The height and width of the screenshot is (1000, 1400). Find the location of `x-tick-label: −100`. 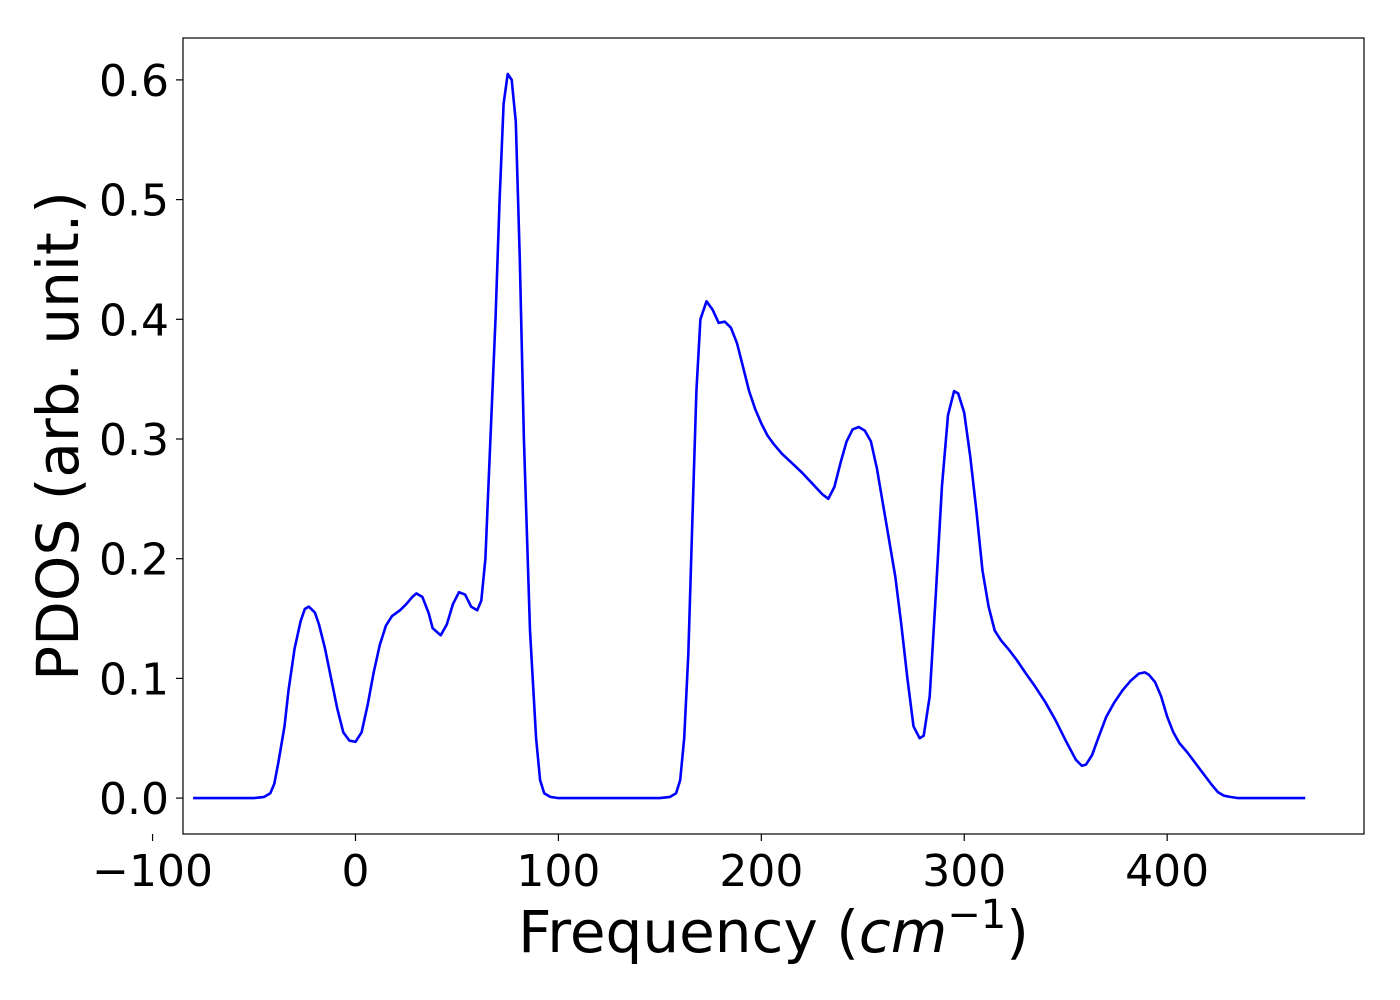

x-tick-label: −100 is located at coordinates (152, 871).